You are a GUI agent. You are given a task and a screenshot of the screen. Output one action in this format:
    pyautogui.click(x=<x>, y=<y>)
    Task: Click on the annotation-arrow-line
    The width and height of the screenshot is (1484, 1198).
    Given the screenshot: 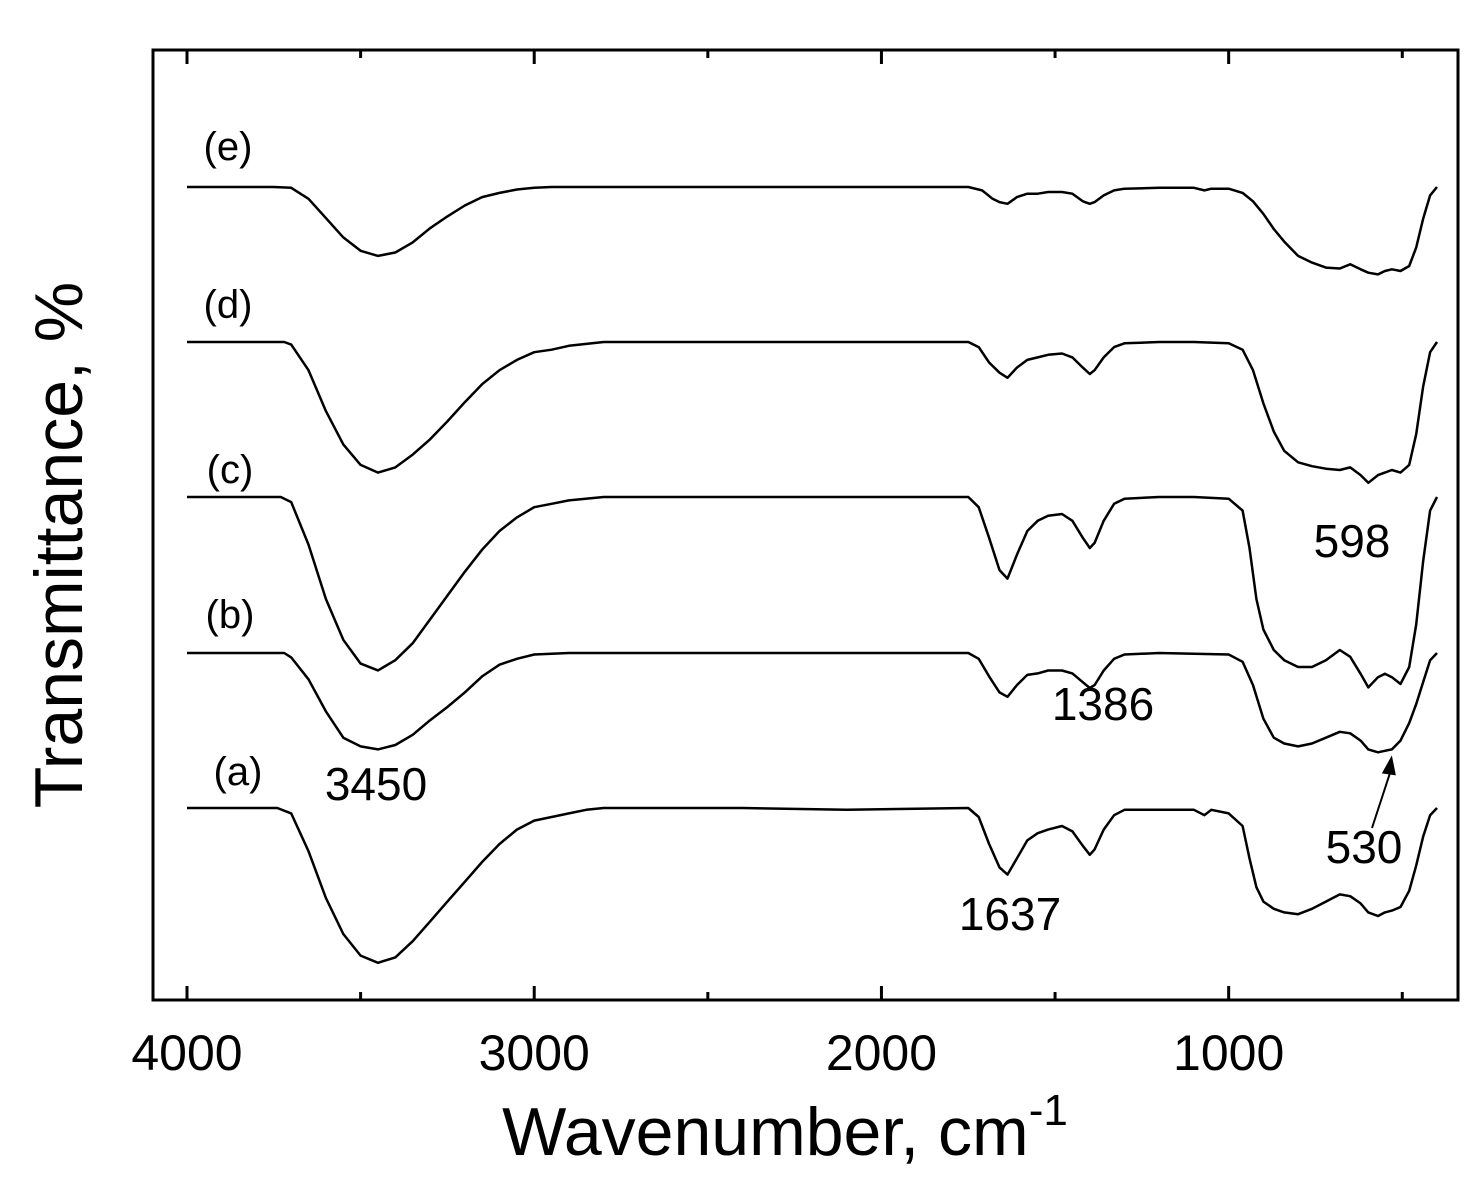 What is the action you would take?
    pyautogui.click(x=1382, y=798)
    